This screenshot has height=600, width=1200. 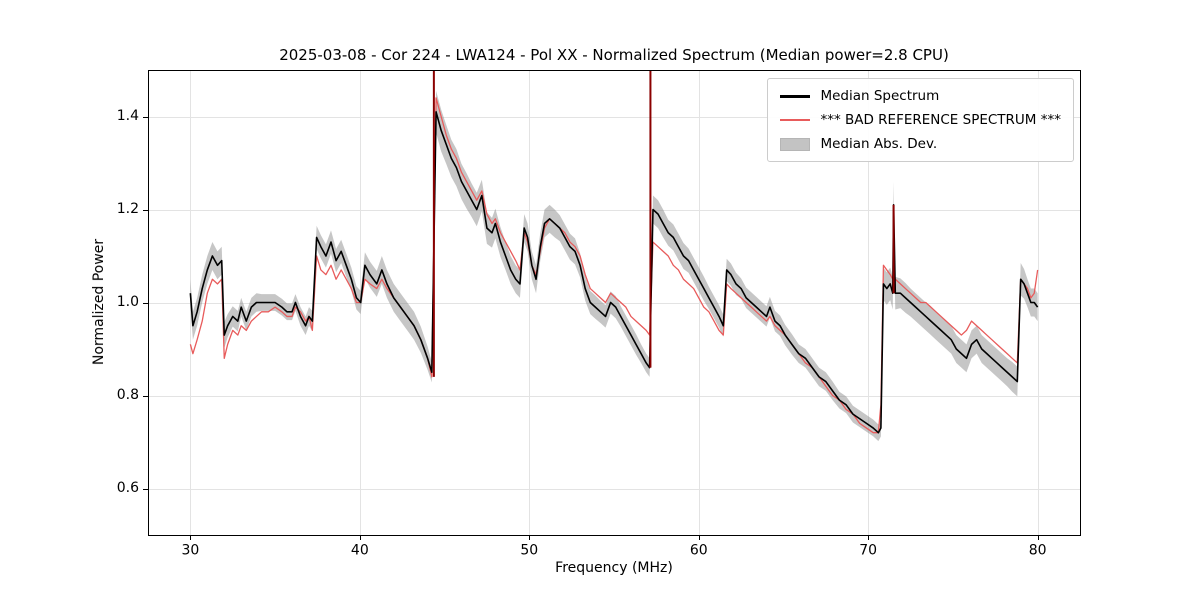 What do you see at coordinates (99, 302) in the screenshot?
I see `y-axis-label: Normalized Power` at bounding box center [99, 302].